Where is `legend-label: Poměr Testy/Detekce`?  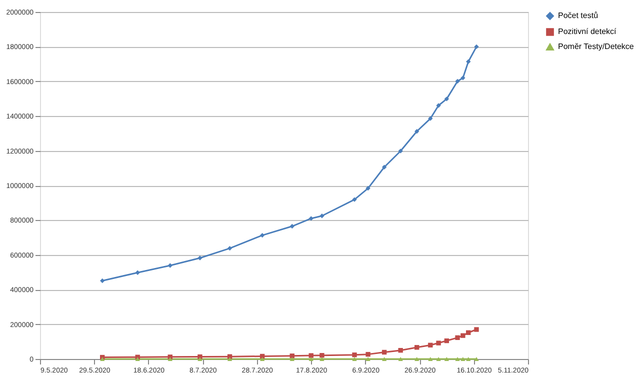
legend-label: Poměr Testy/Detekce is located at coordinates (596, 46).